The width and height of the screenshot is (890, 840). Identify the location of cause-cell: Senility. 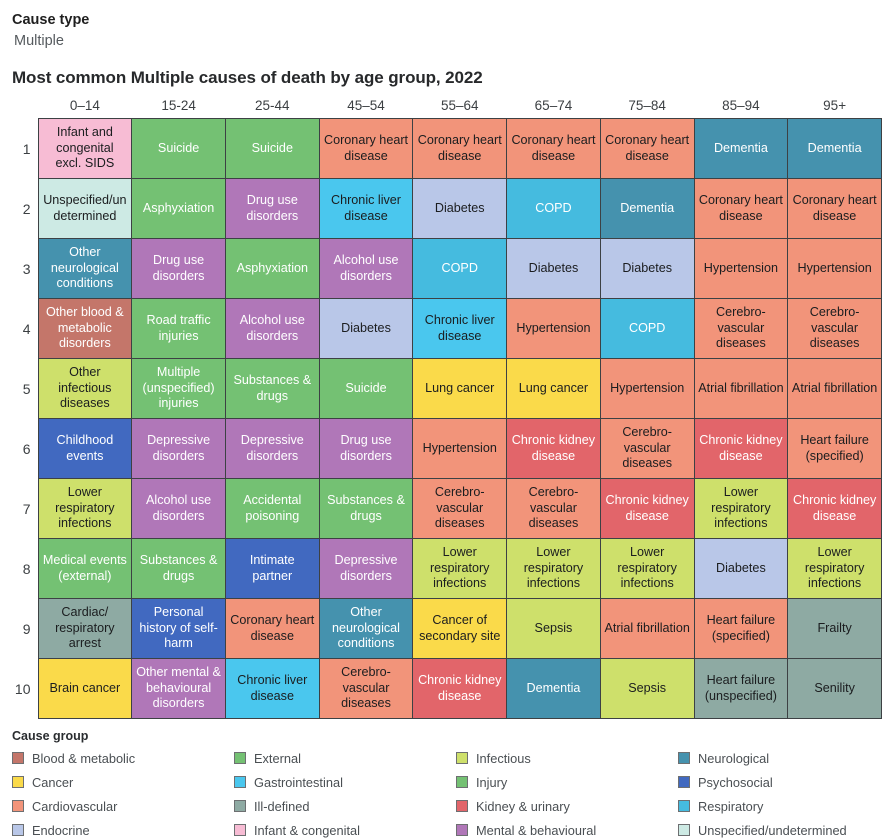
(834, 688).